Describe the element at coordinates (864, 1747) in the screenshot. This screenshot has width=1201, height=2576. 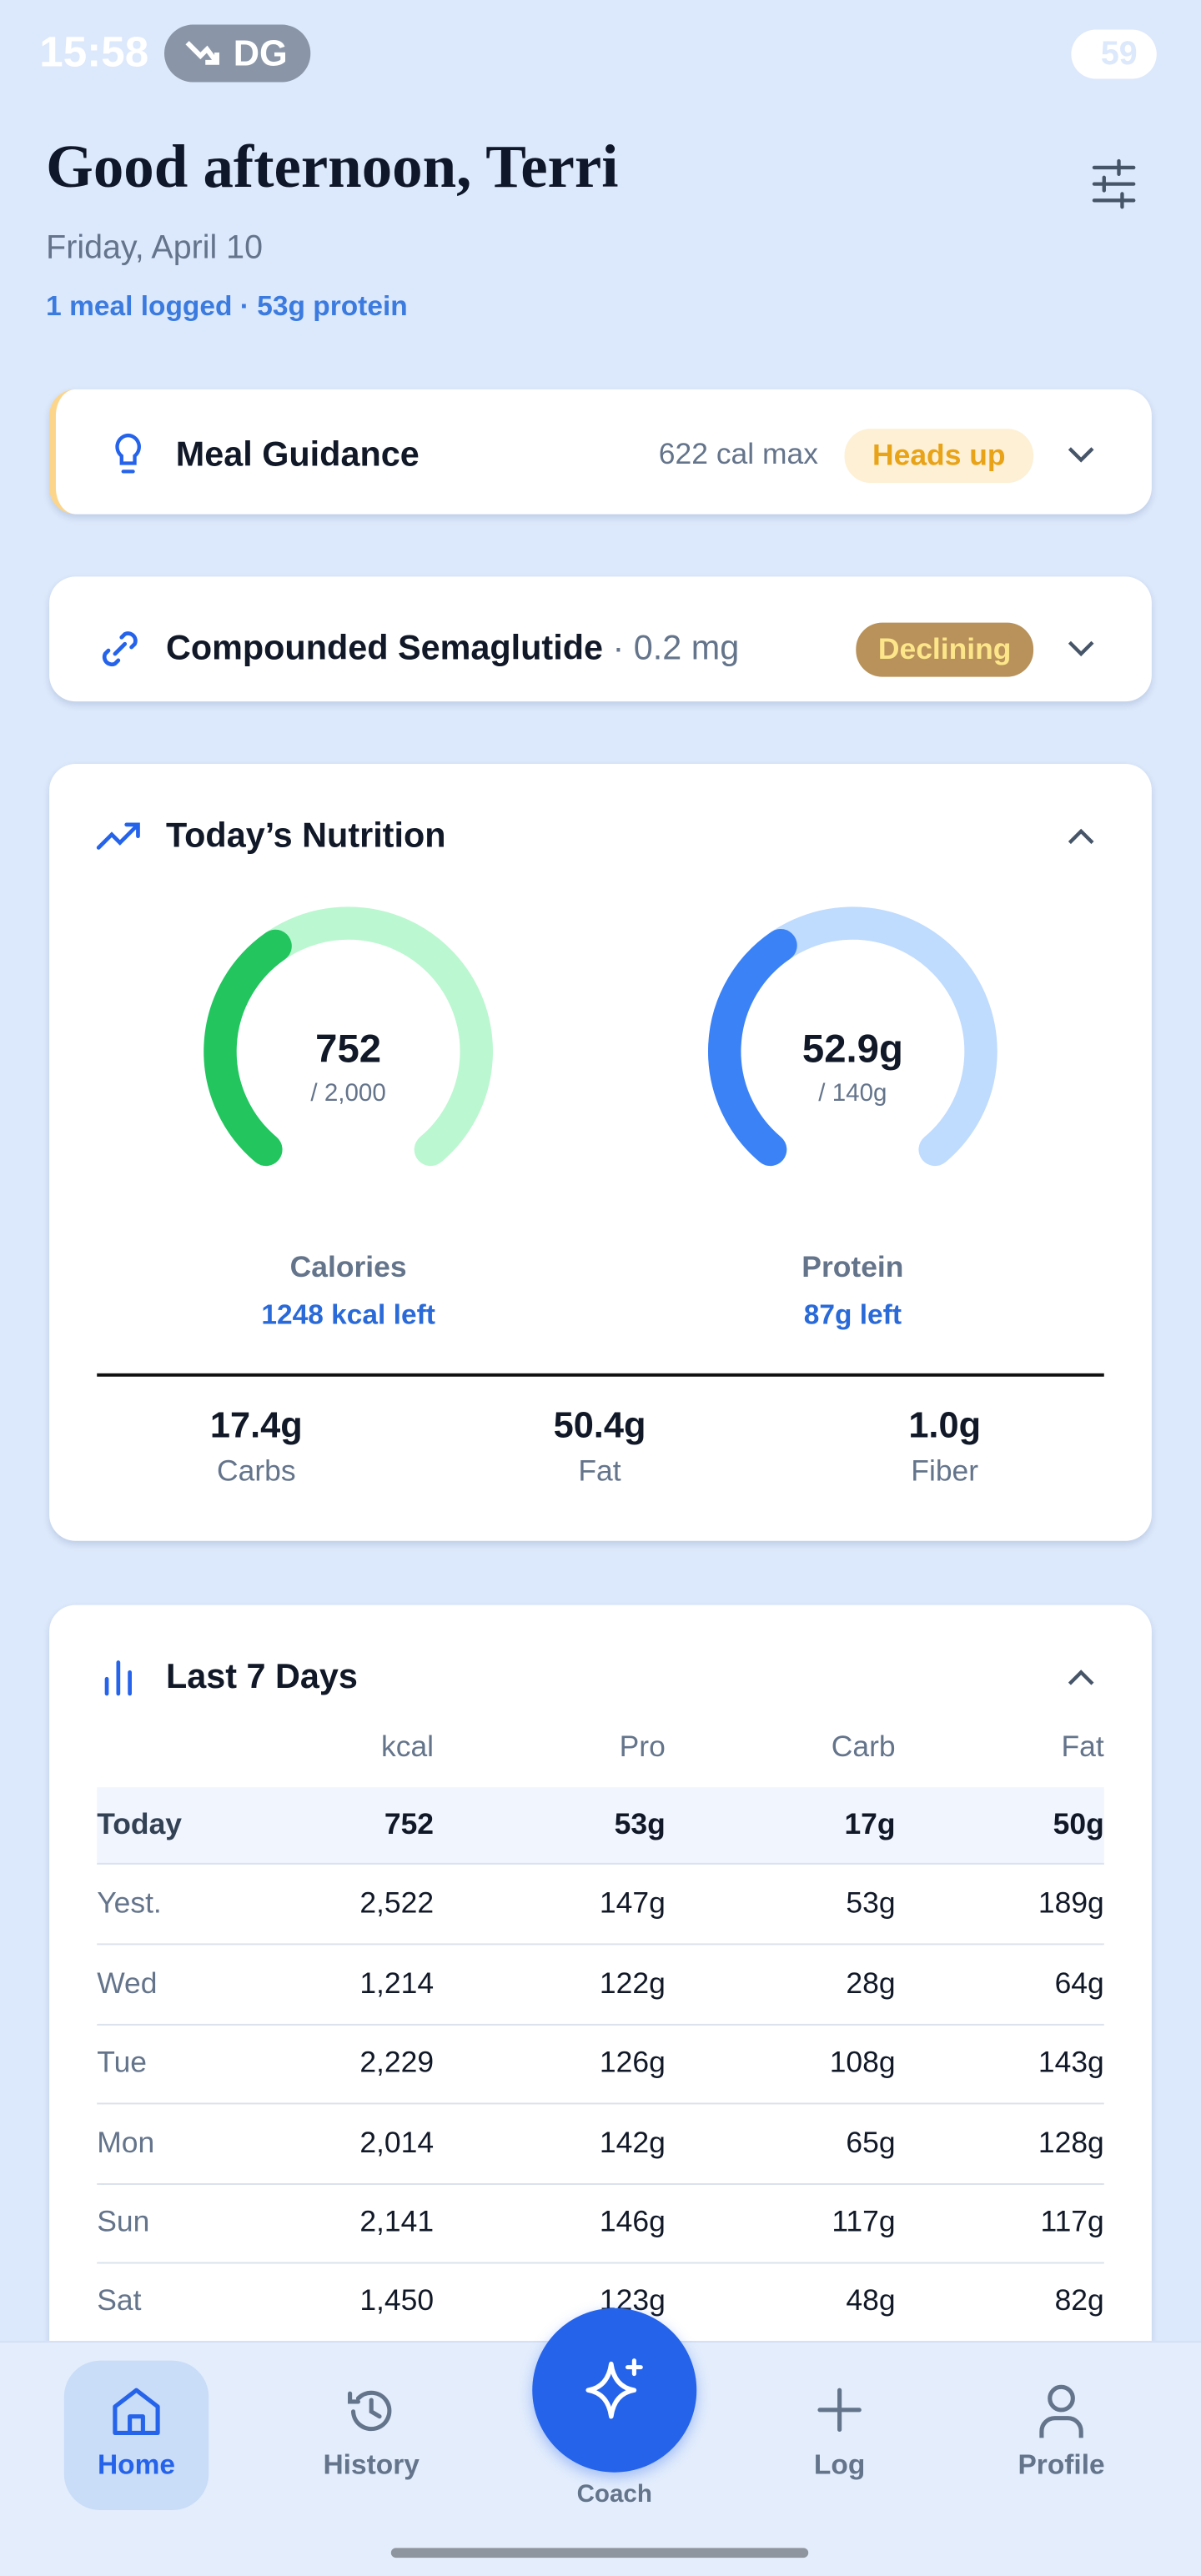
I see `column-header: Carb` at that location.